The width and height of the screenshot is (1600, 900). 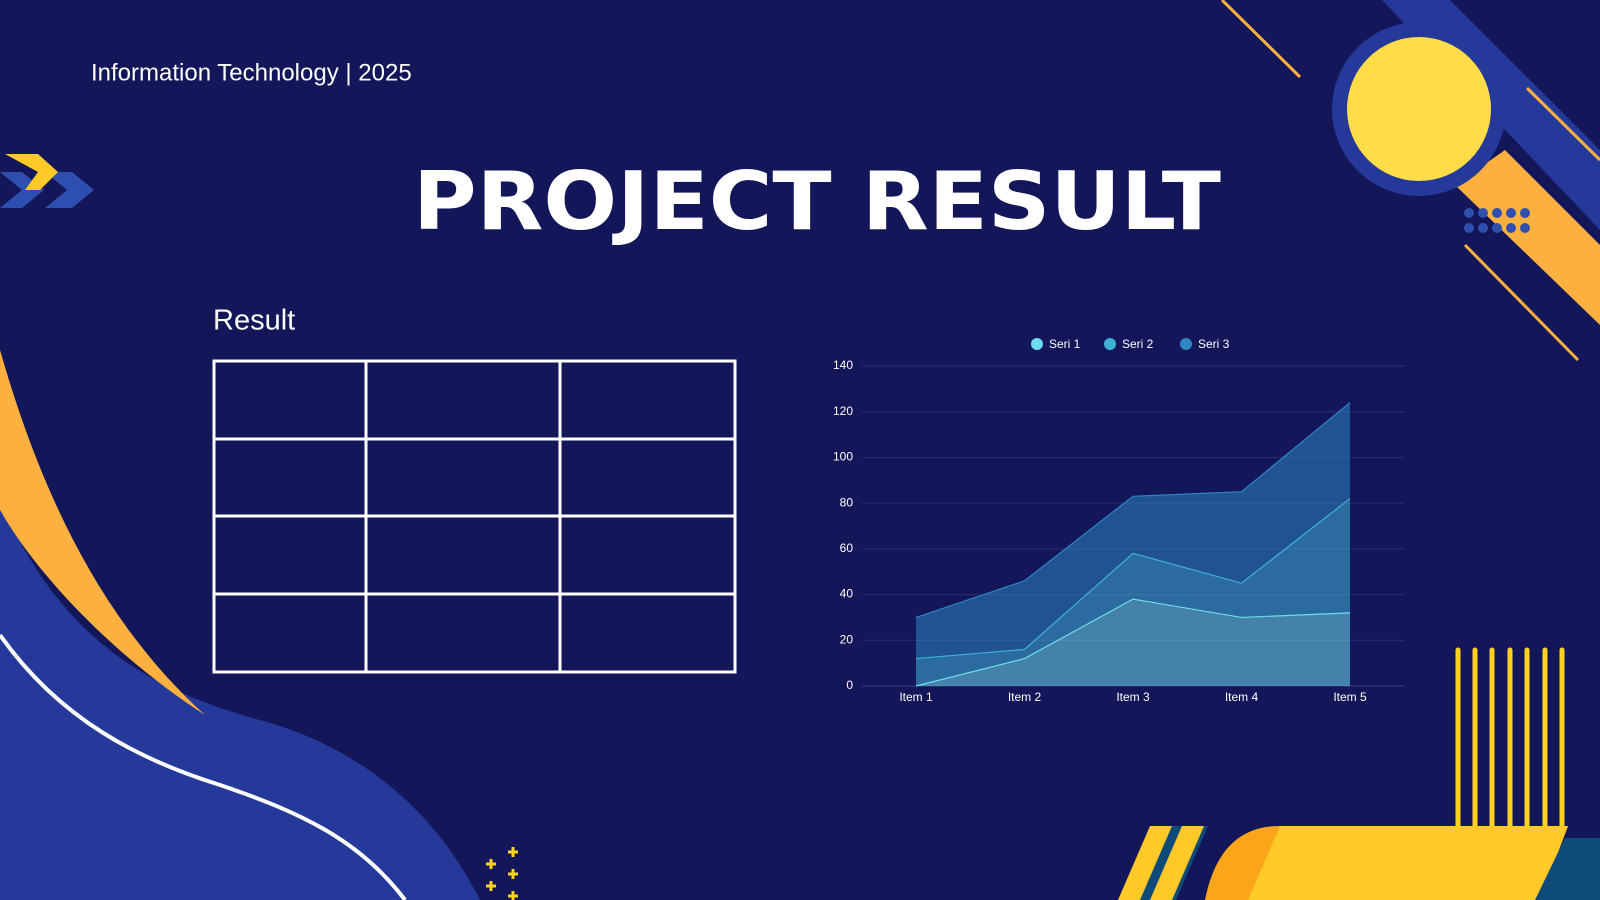 What do you see at coordinates (1138, 344) in the screenshot?
I see `legend-label: Seri 2` at bounding box center [1138, 344].